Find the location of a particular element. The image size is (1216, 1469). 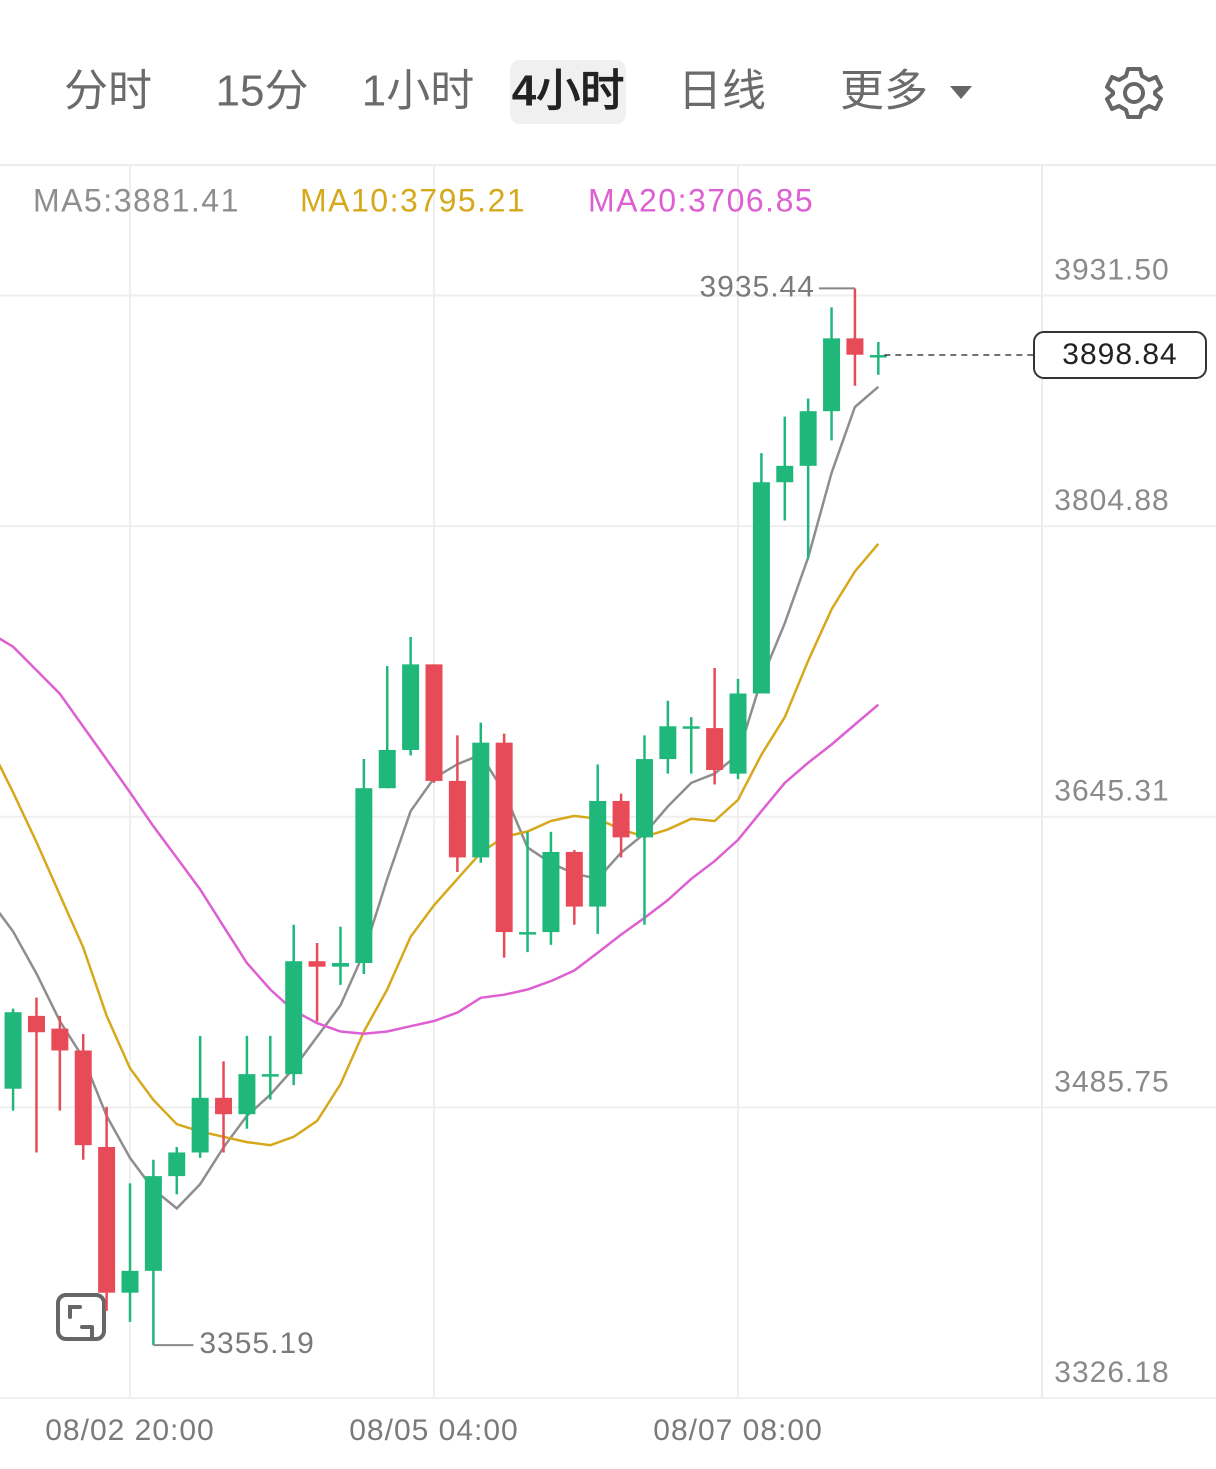

y-tick-label: 3804.88 is located at coordinates (1111, 500).